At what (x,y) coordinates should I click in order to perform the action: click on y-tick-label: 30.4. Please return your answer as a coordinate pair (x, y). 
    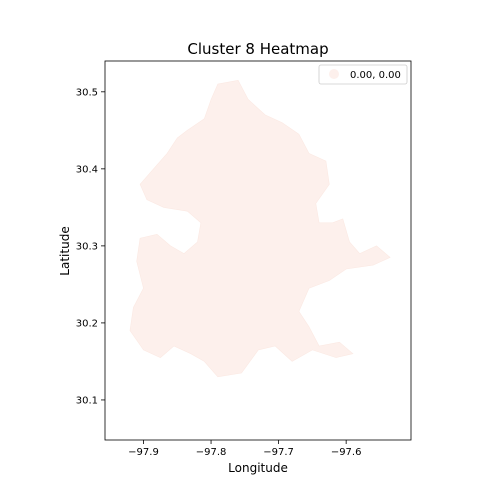
    Looking at the image, I should click on (87, 169).